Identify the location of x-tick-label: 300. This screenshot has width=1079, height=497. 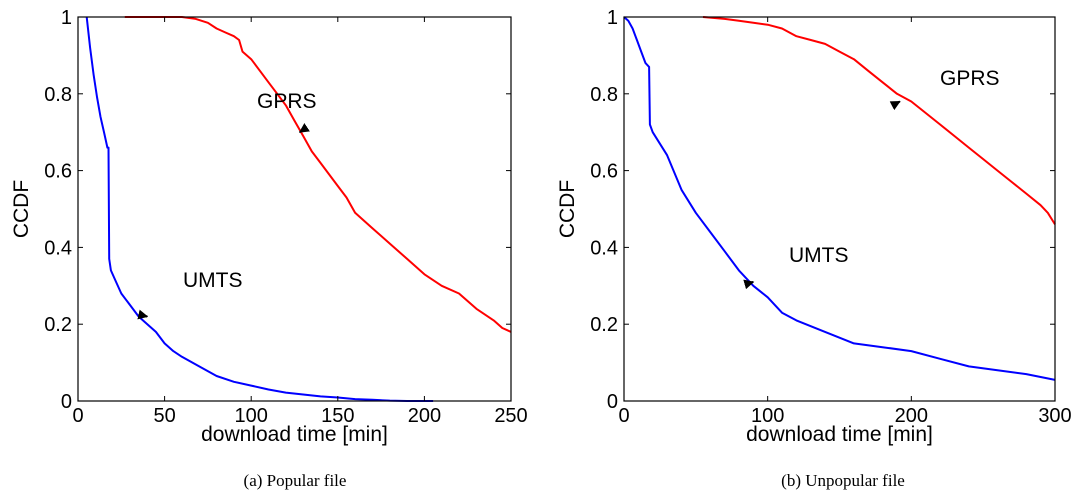
(1054, 416).